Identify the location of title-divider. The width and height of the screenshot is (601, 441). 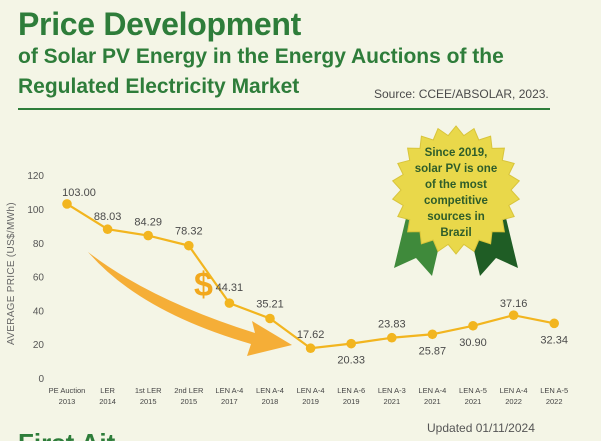
(284, 109).